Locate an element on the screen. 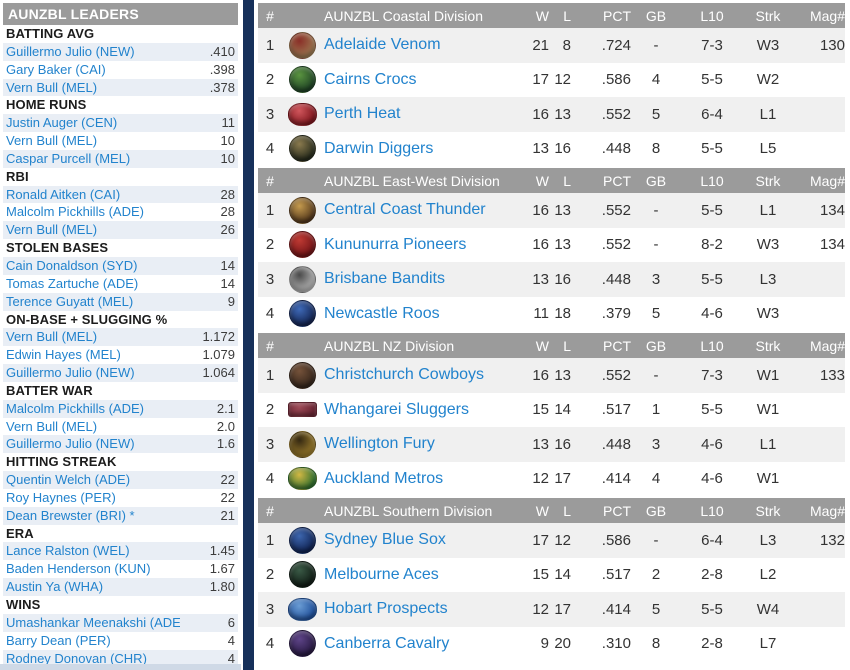 This screenshot has width=850, height=670. hobart-prospects-logo-icon is located at coordinates (302, 609).